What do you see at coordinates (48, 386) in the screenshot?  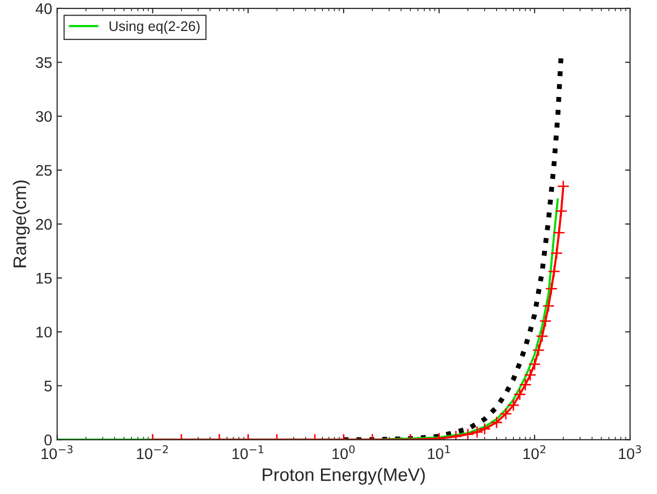 I see `y-tick-label: 5` at bounding box center [48, 386].